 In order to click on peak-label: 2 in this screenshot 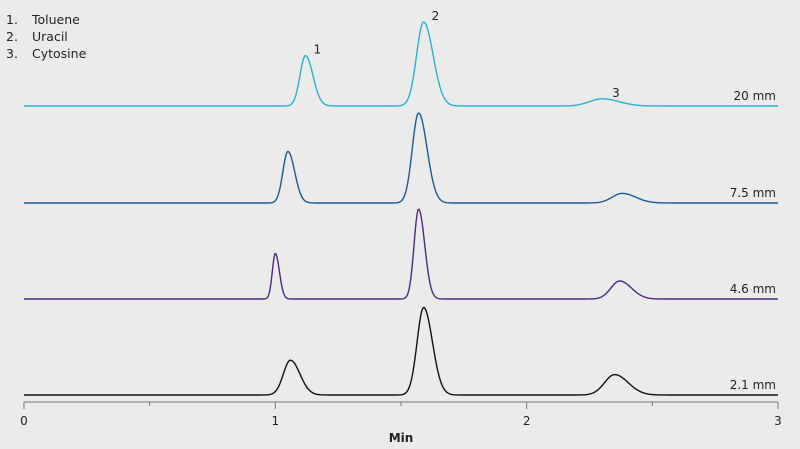, I will do `click(436, 16)`.